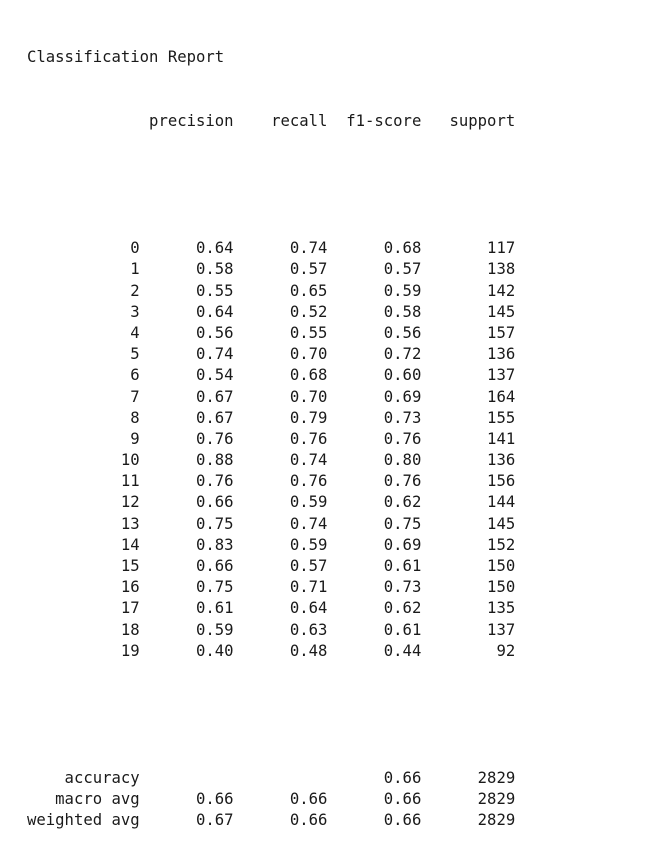 The image size is (648, 853). I want to click on row-label: accuracy, so click(83, 777).